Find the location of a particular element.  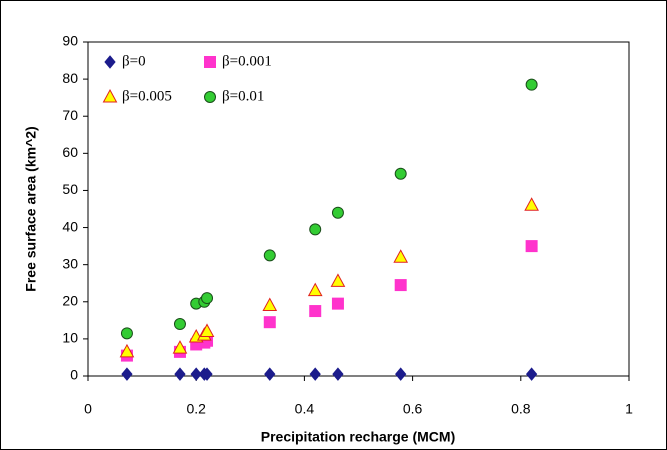

y-tick-label: 10 is located at coordinates (70, 338).